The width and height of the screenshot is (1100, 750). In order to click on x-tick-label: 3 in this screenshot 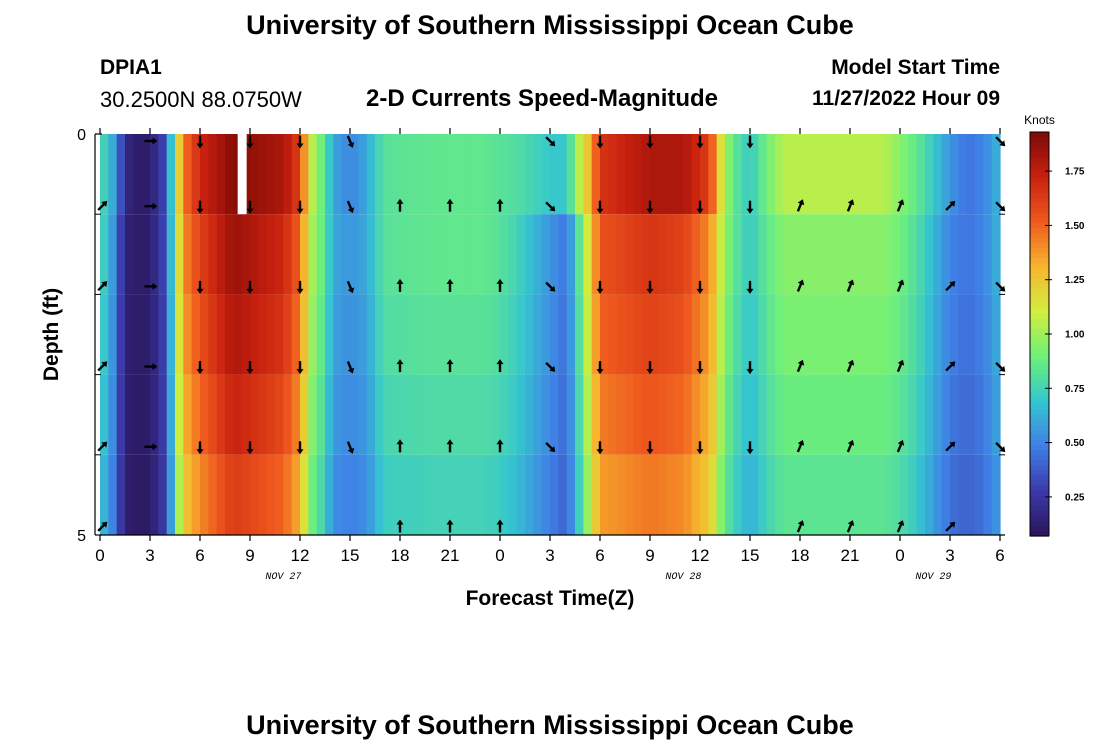, I will do `click(549, 555)`.